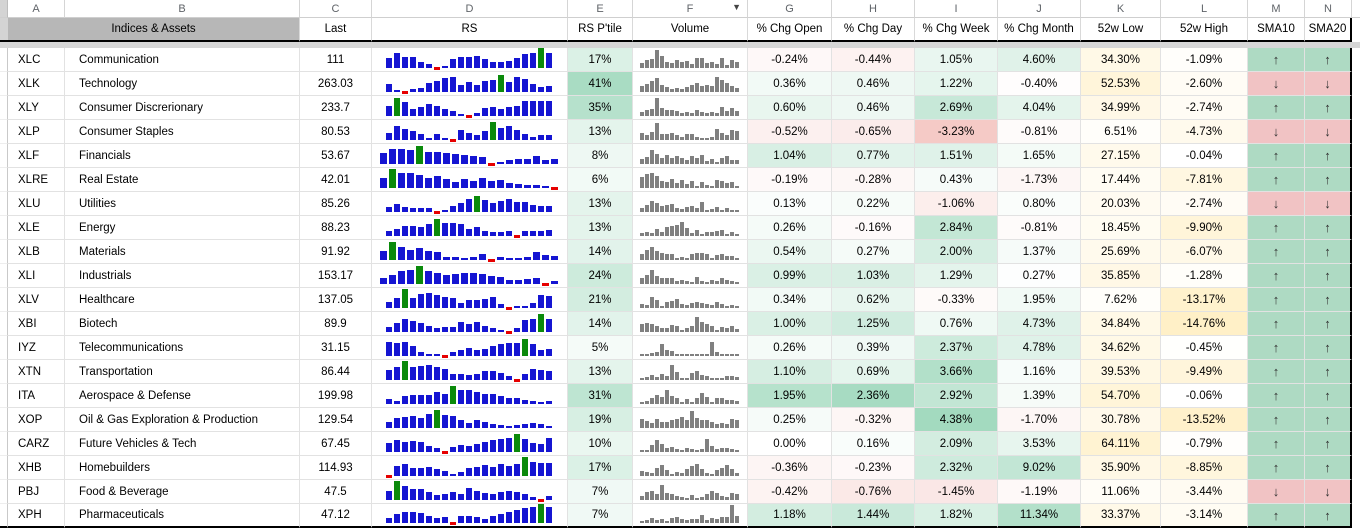  What do you see at coordinates (182, 396) in the screenshot?
I see `name-cell: Aerospace & Defense` at bounding box center [182, 396].